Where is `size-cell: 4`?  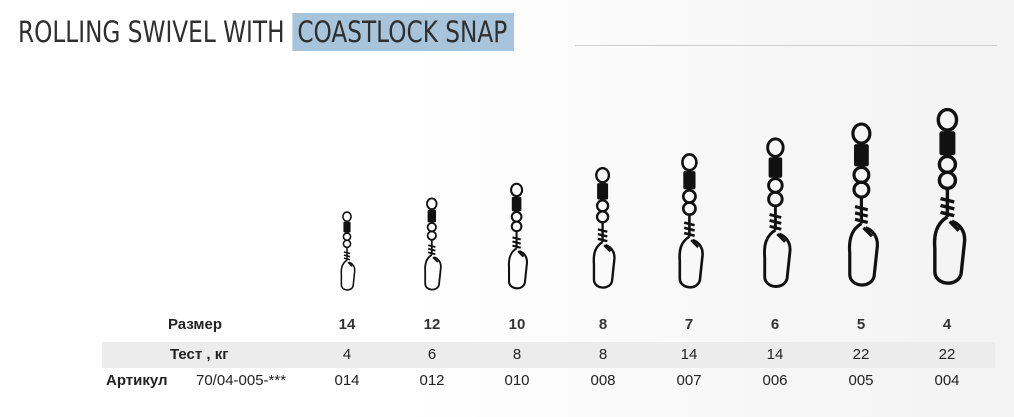 size-cell: 4 is located at coordinates (947, 324).